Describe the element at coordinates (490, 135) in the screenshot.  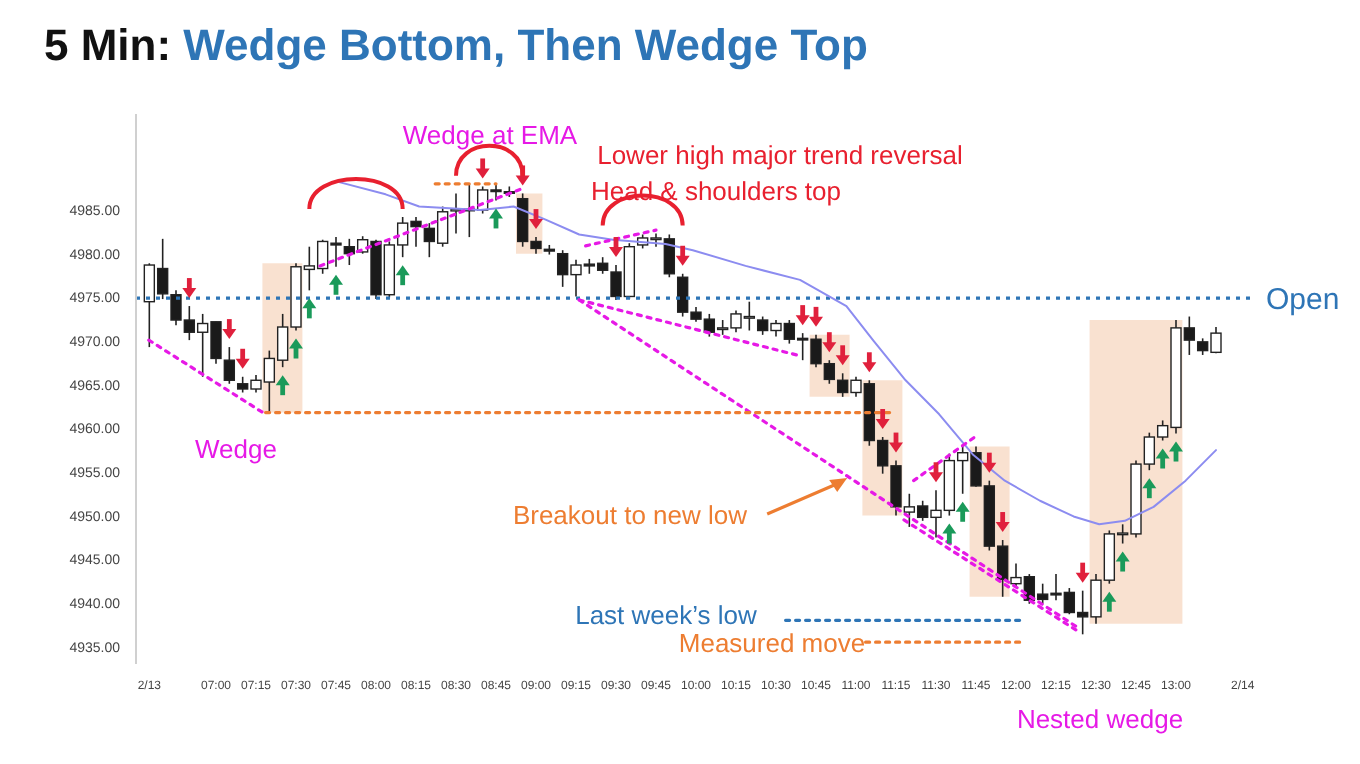
I see `annotation: Wedge at EMA` at that location.